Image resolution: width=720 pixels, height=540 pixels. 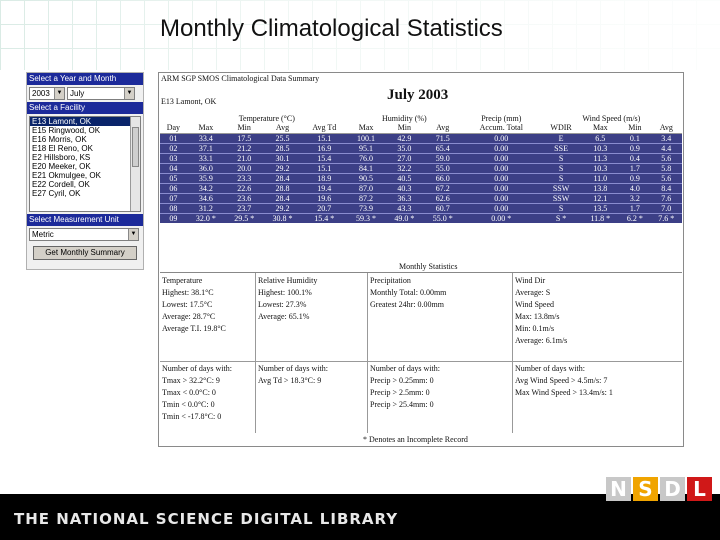 I want to click on table-cell: 43.3, so click(x=404, y=207).